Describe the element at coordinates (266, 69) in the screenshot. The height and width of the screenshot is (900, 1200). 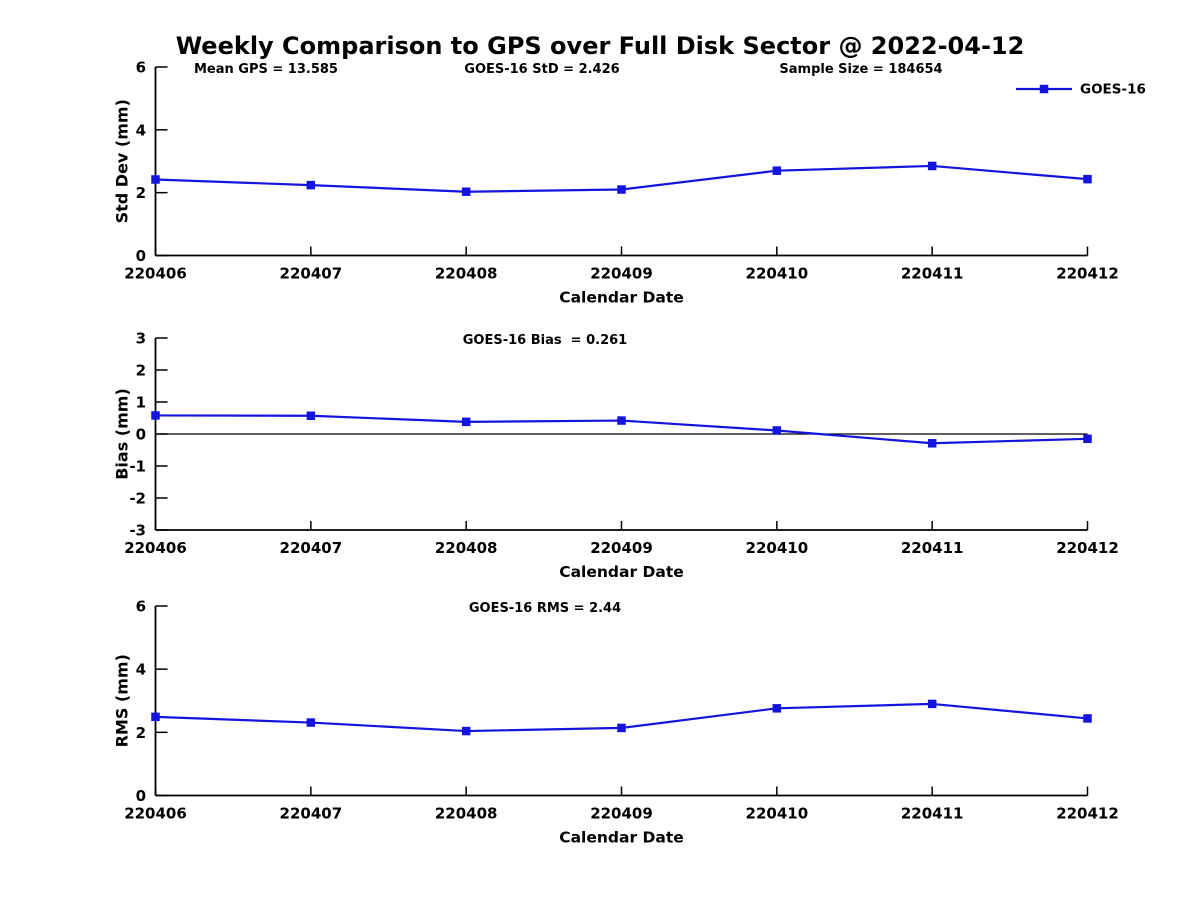
I see `chart-annotation: Mean GPS = 13.585` at that location.